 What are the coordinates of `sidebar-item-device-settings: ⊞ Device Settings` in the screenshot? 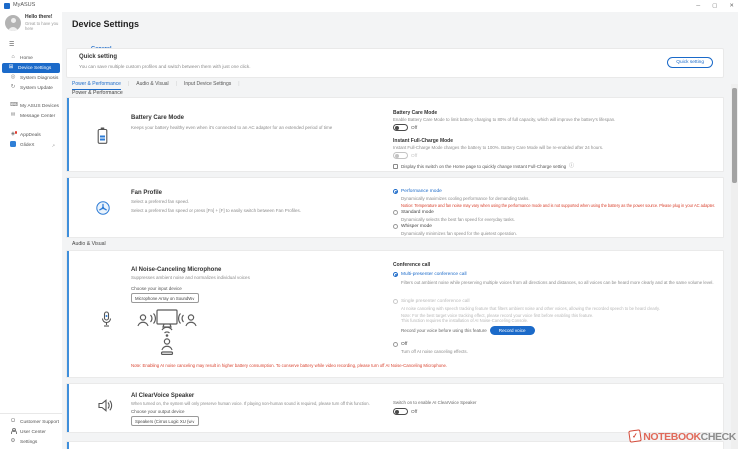 It's located at (31, 68).